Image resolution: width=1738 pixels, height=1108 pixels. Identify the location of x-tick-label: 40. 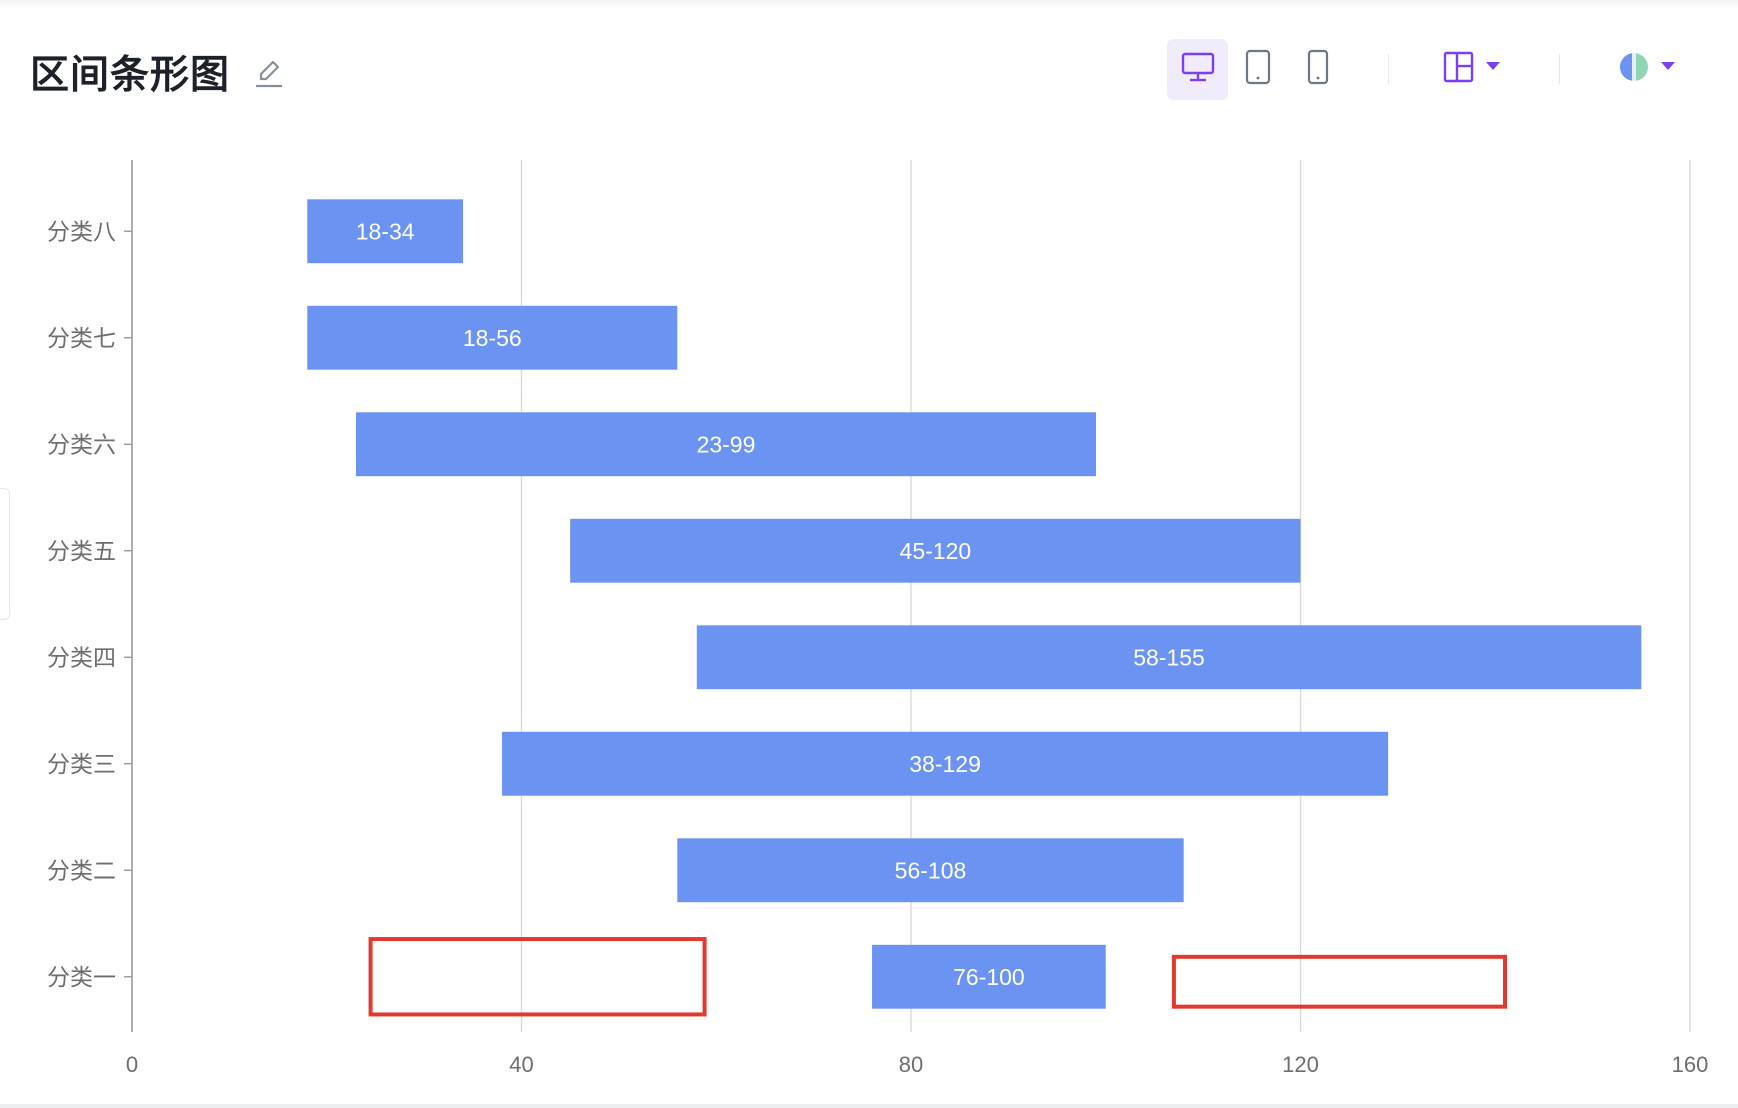
(521, 1064).